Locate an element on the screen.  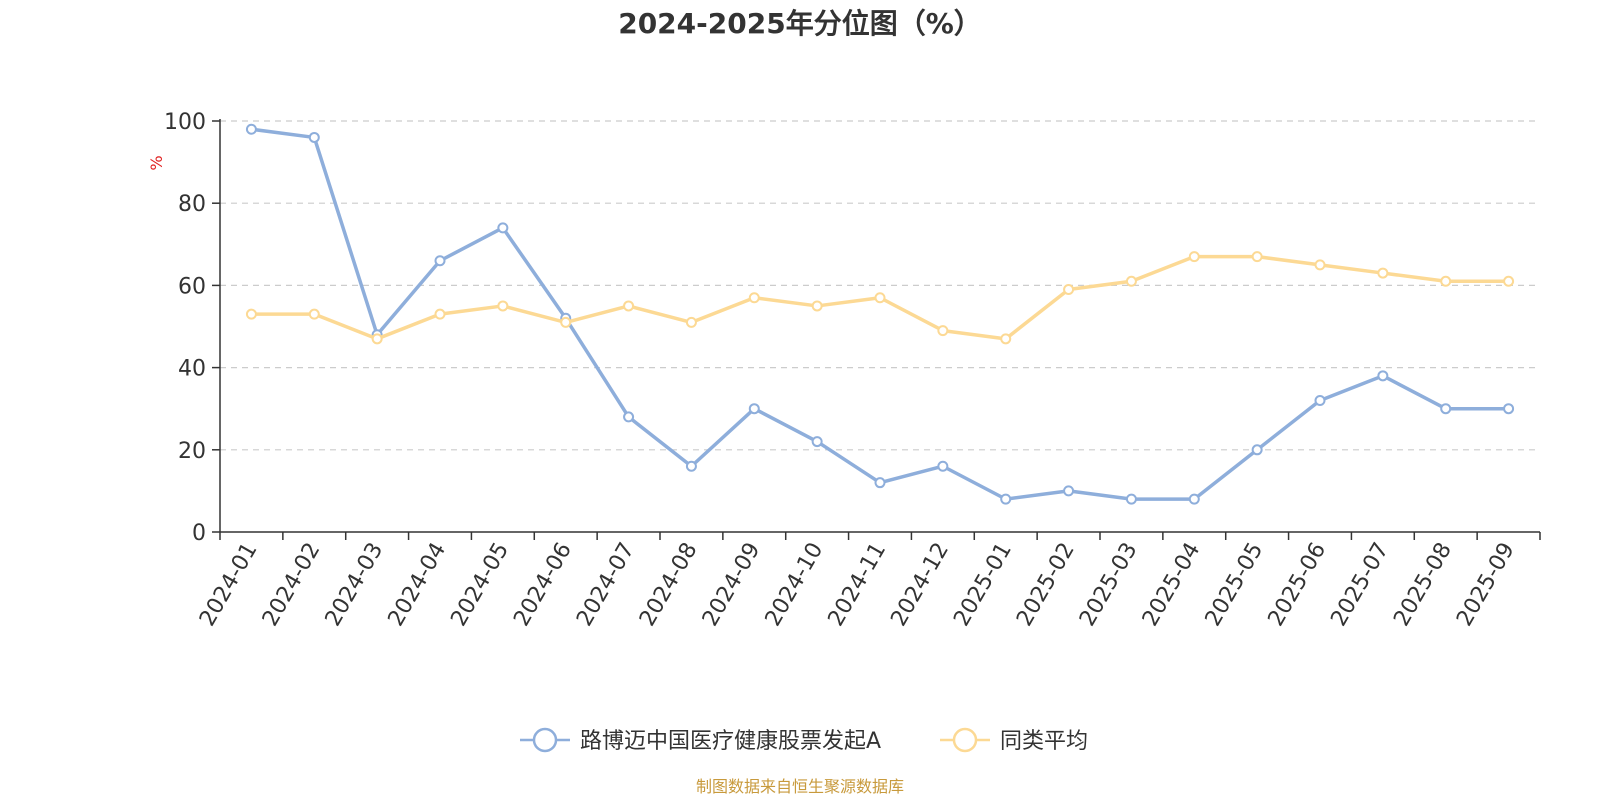
legend: 路博迈中国医疗健康股票发起A 同类平均 is located at coordinates (804, 740).